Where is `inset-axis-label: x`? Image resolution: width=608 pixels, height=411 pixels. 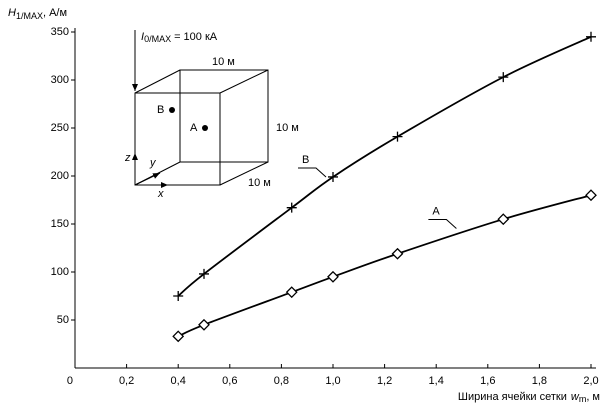 inset-axis-label: x is located at coordinates (160, 194).